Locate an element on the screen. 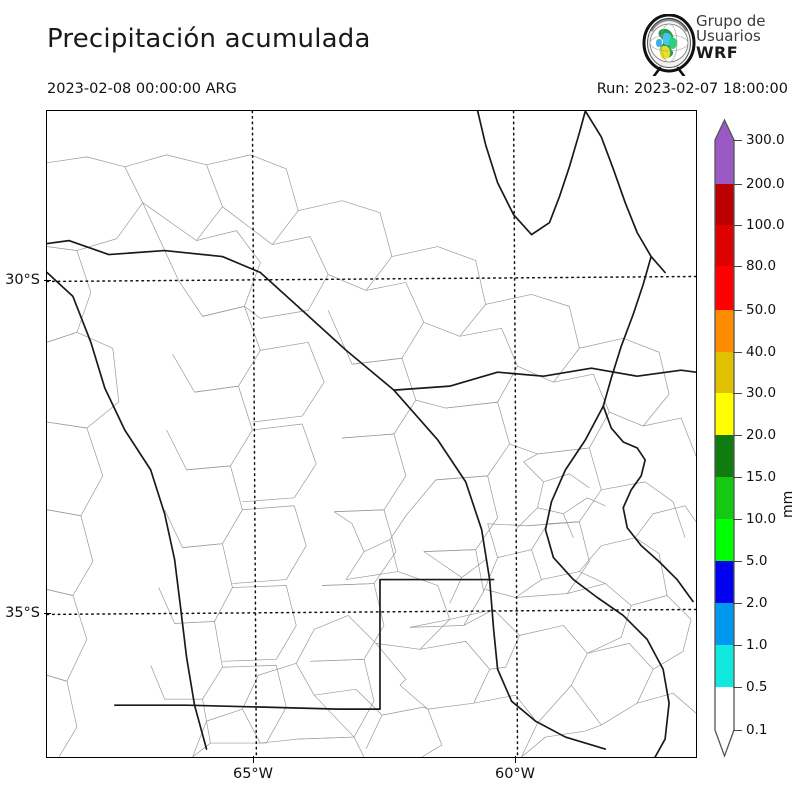  latitude-line-35S is located at coordinates (371, 612).